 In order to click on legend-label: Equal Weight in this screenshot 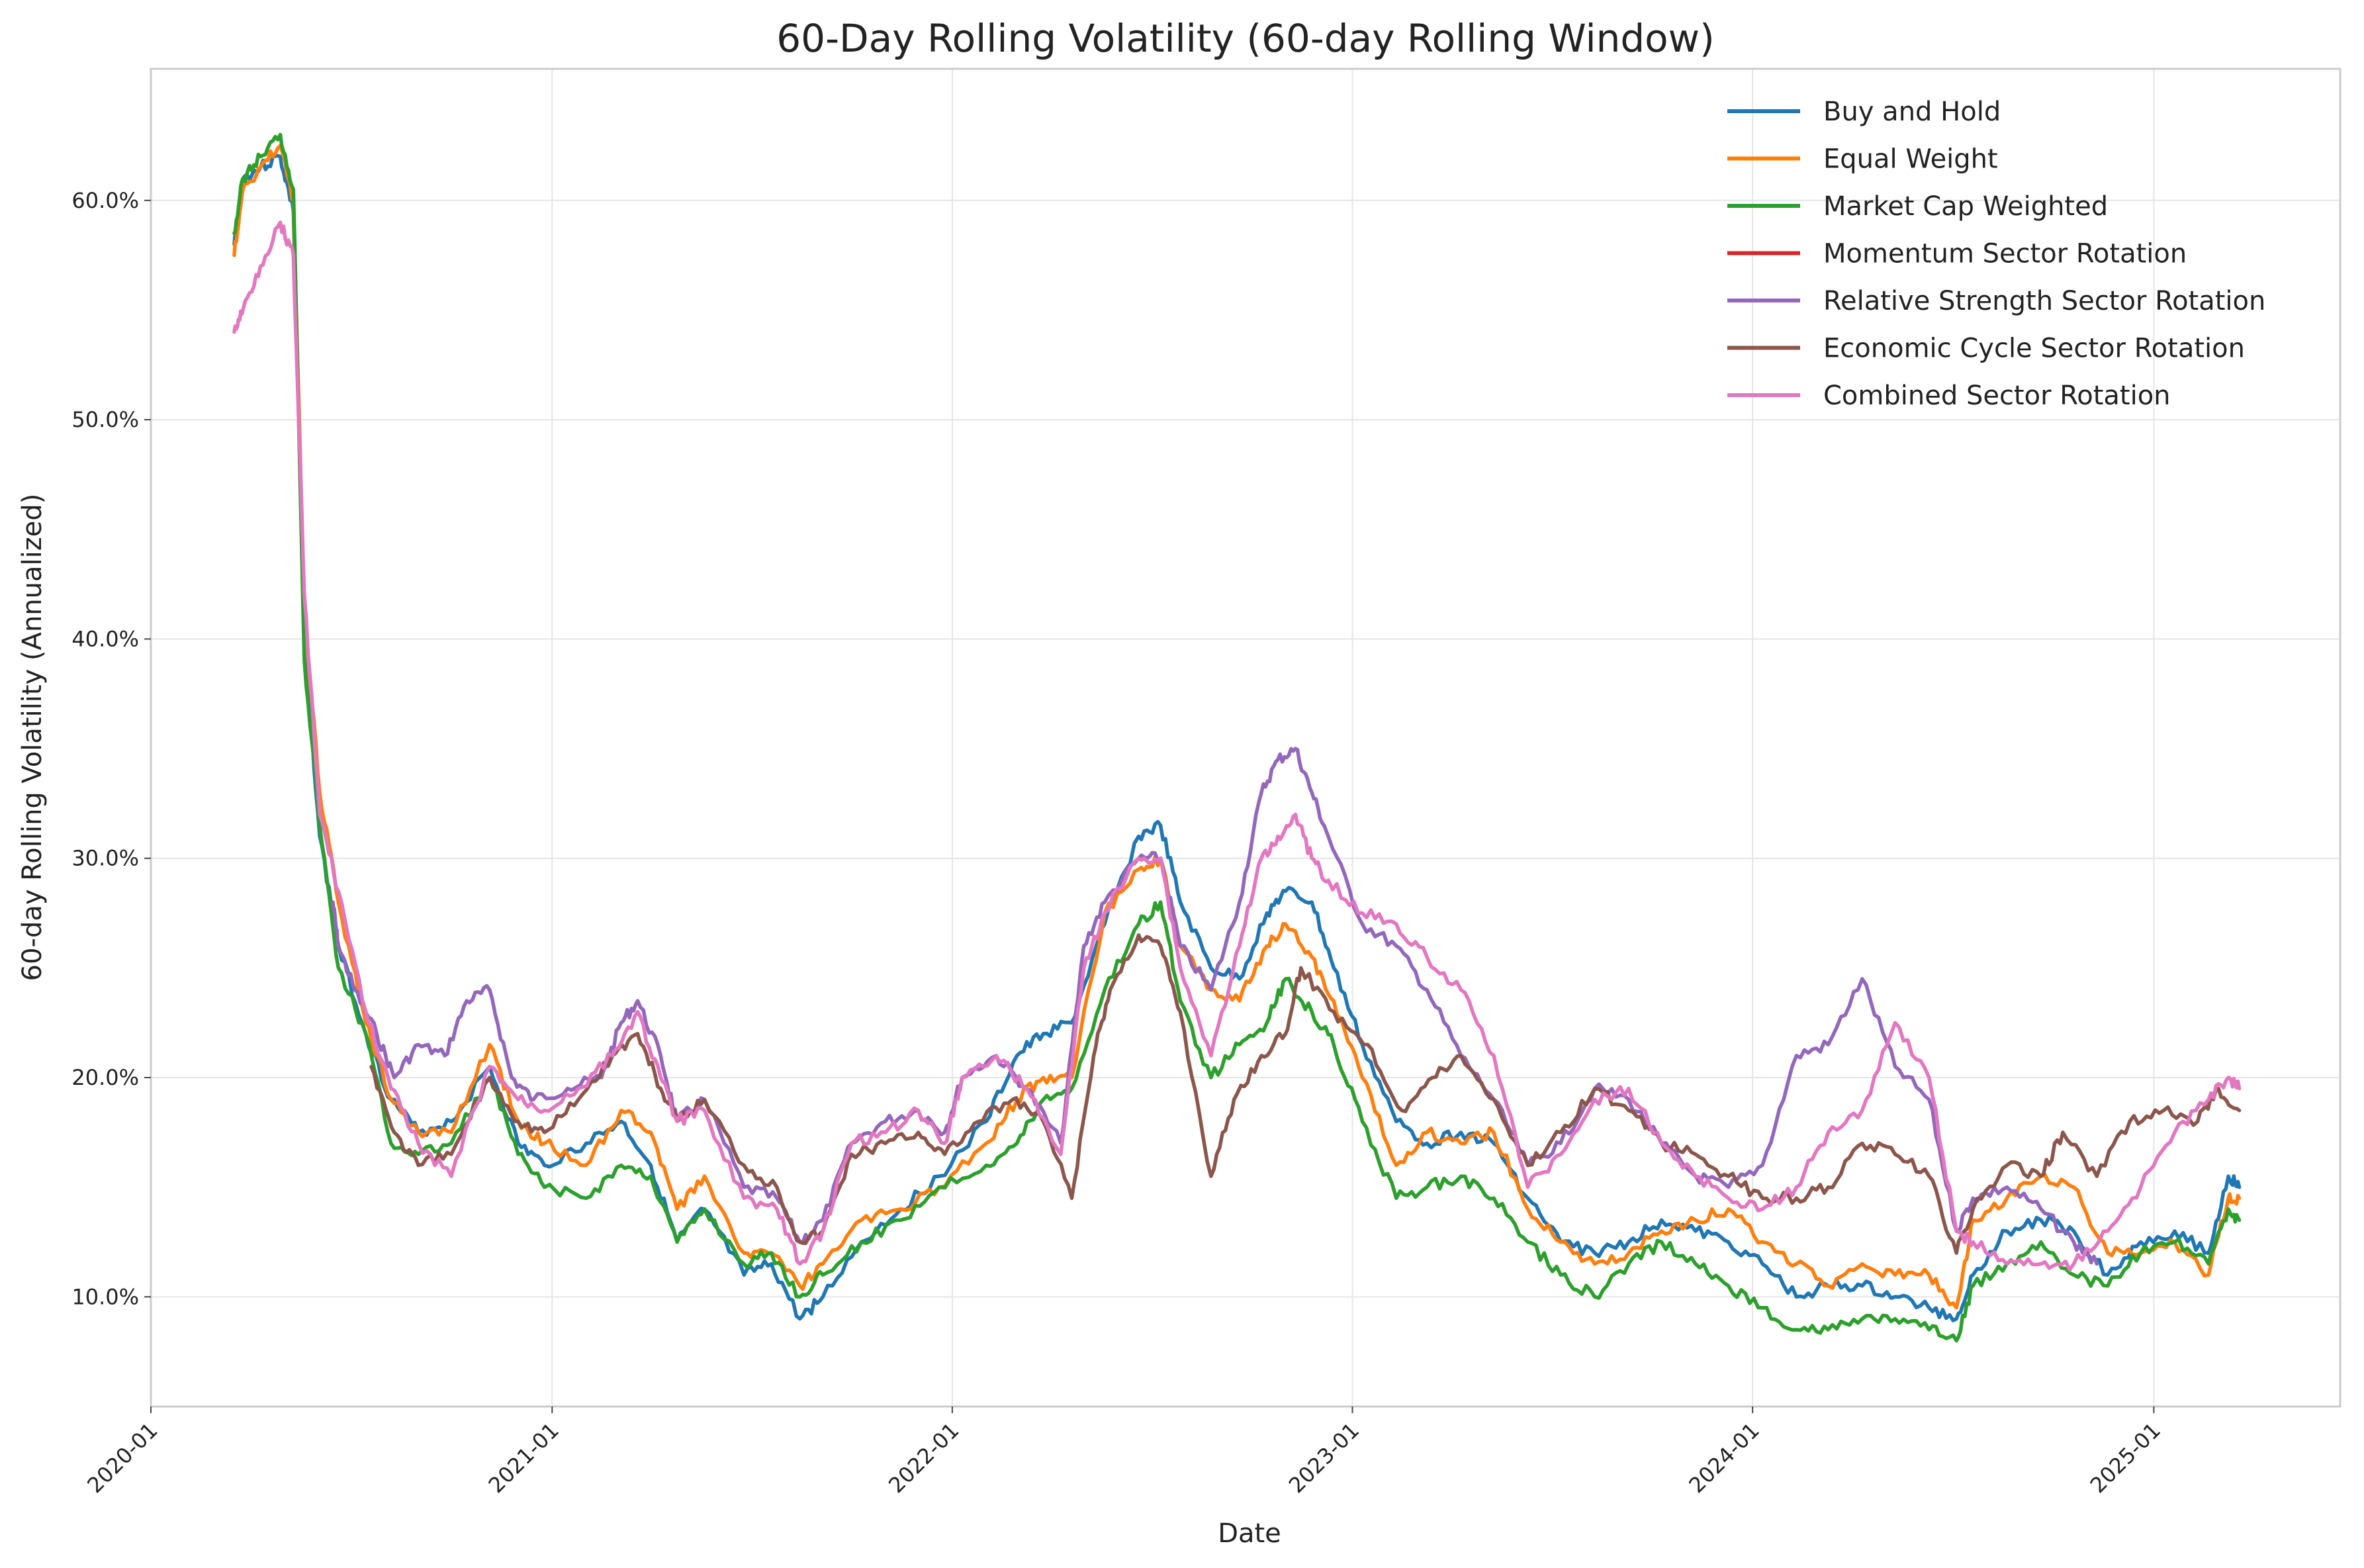, I will do `click(1910, 159)`.